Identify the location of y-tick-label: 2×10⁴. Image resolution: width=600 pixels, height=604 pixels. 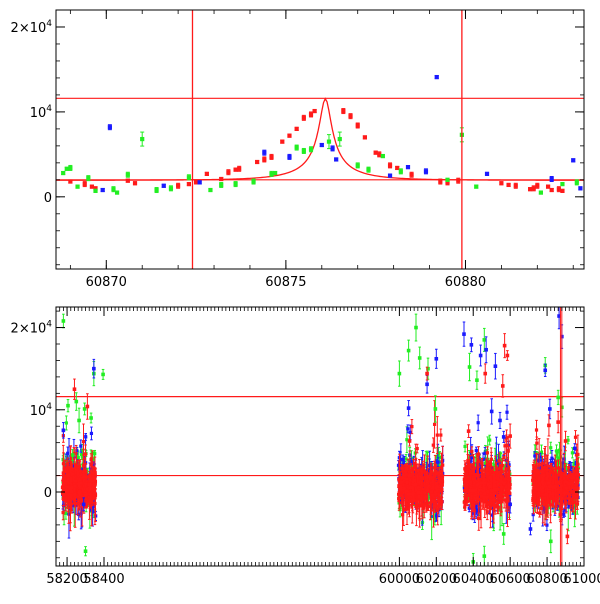
(32, 27).